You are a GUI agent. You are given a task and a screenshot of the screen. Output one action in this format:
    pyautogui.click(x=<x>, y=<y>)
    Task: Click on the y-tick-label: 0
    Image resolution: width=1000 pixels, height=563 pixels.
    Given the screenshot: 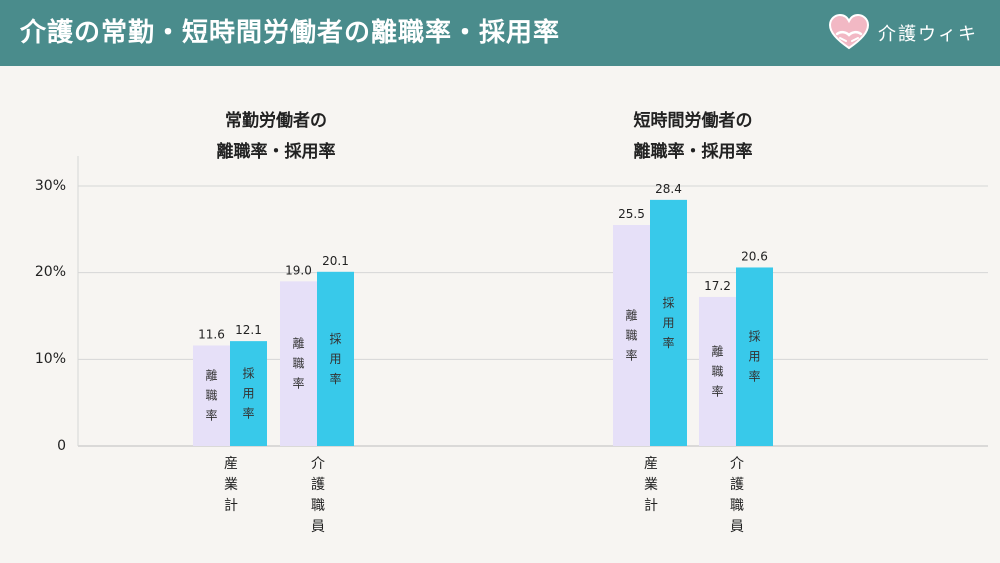 What is the action you would take?
    pyautogui.click(x=61, y=446)
    